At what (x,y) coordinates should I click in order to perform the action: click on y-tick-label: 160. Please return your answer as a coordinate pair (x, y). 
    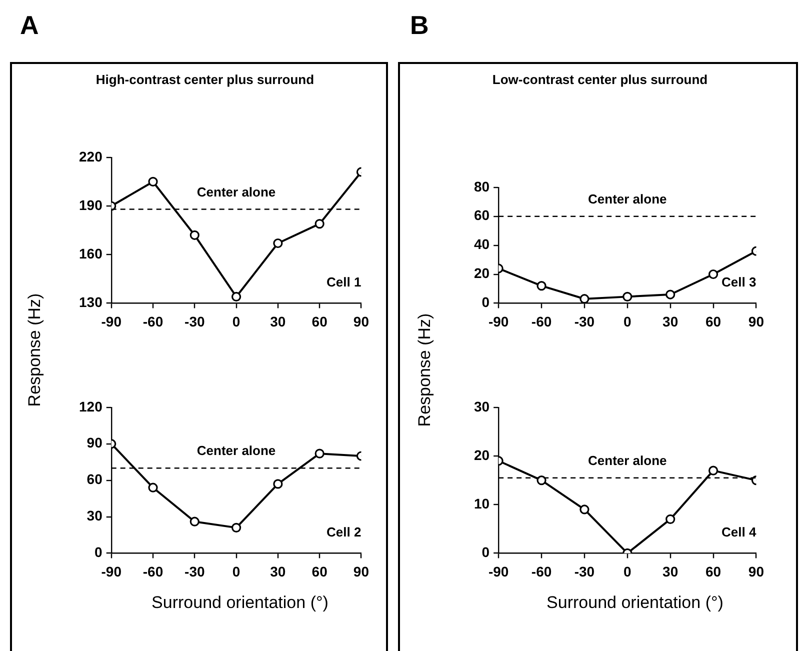
    Looking at the image, I should click on (91, 253).